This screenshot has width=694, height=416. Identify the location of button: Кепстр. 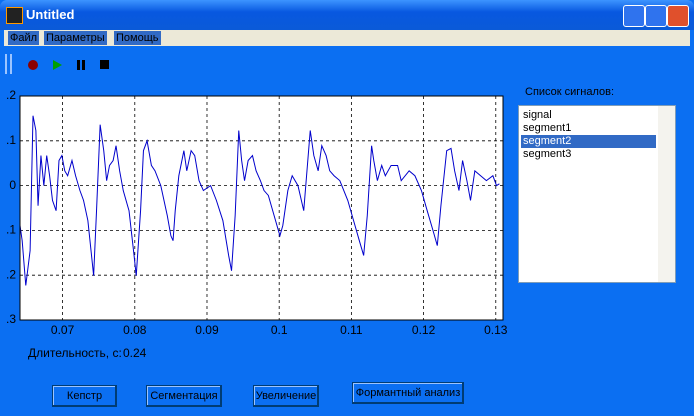
(84, 396).